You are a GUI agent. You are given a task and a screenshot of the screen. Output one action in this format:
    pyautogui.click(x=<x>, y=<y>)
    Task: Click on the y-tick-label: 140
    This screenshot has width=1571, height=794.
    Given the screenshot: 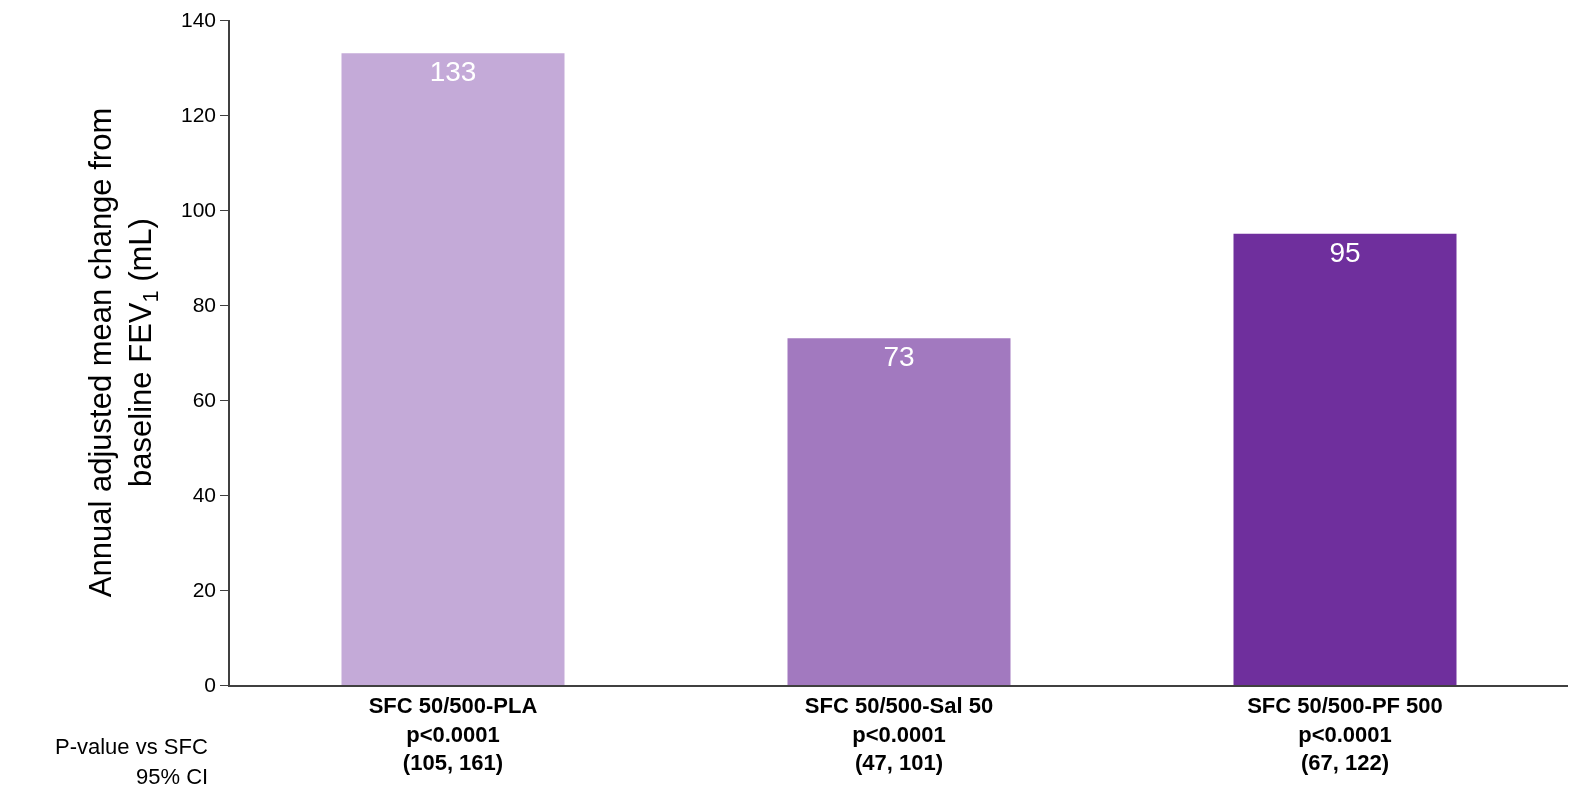 What is the action you would take?
    pyautogui.click(x=199, y=20)
    